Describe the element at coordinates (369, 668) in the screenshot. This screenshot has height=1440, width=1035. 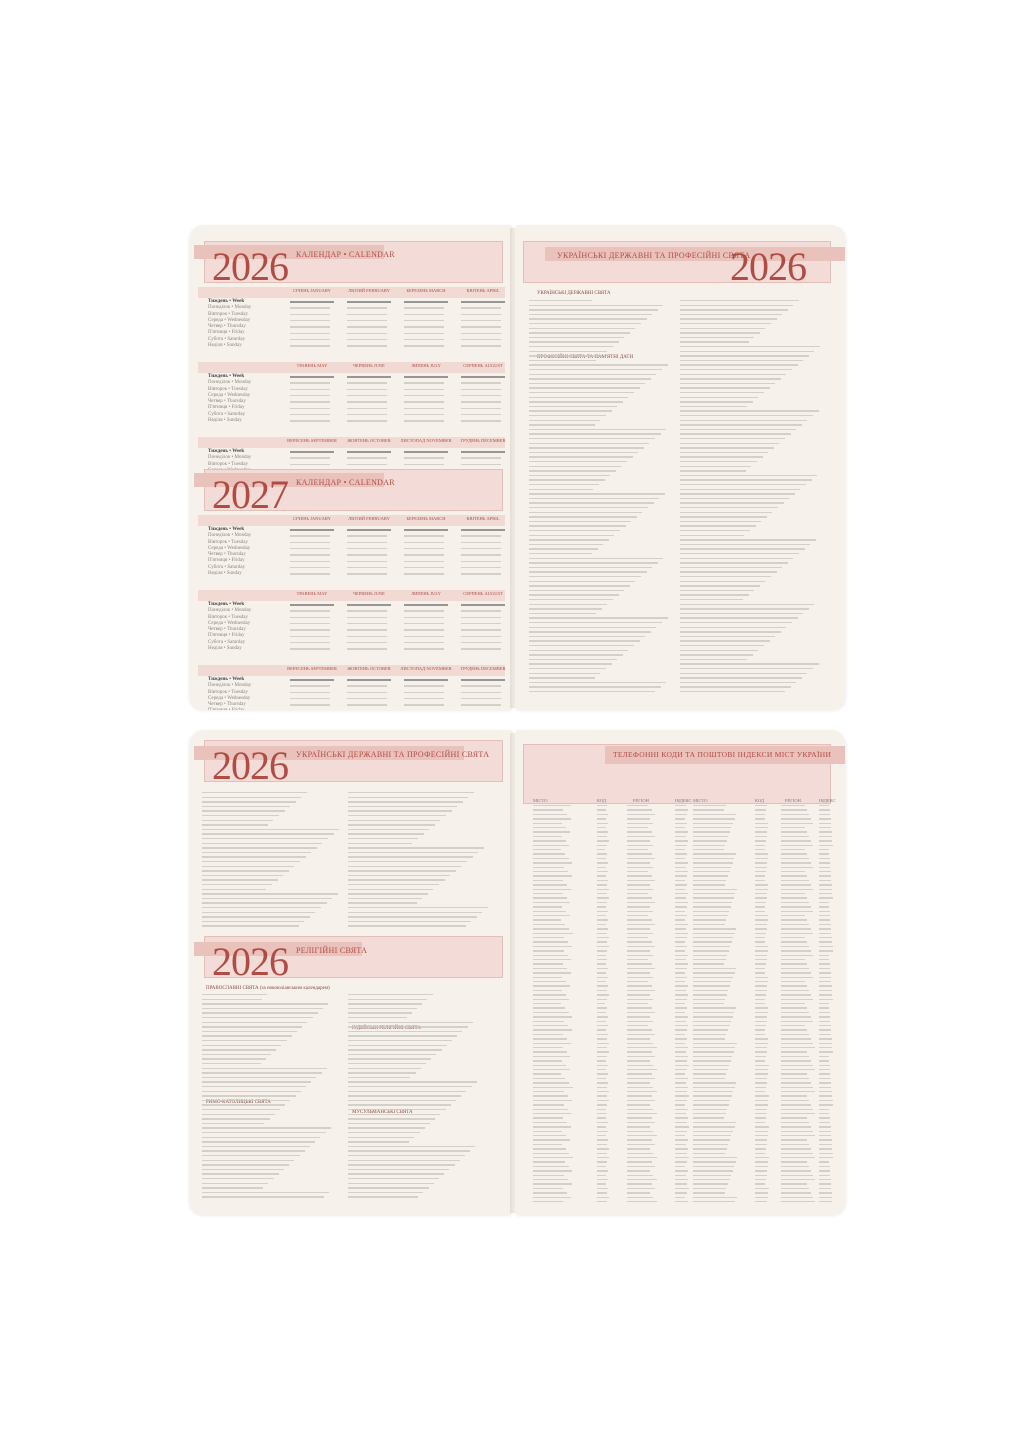
I see `month-name: ЖОВТЕНЬ OCTOBER` at that location.